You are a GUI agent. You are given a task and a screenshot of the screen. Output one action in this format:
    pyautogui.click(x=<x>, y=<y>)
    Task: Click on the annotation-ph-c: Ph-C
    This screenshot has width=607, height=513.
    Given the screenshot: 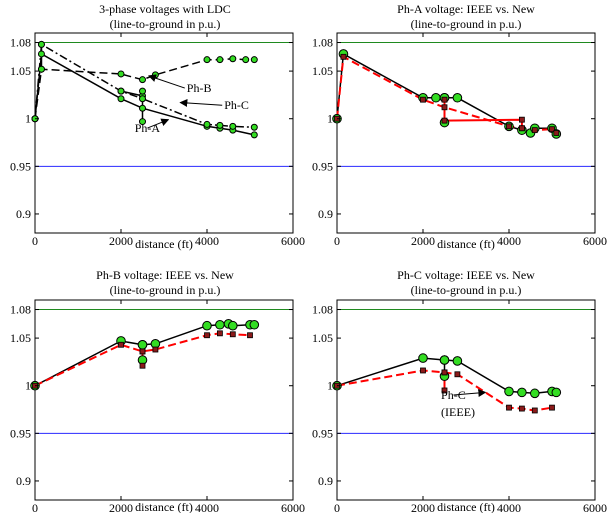 What is the action you would take?
    pyautogui.click(x=236, y=105)
    